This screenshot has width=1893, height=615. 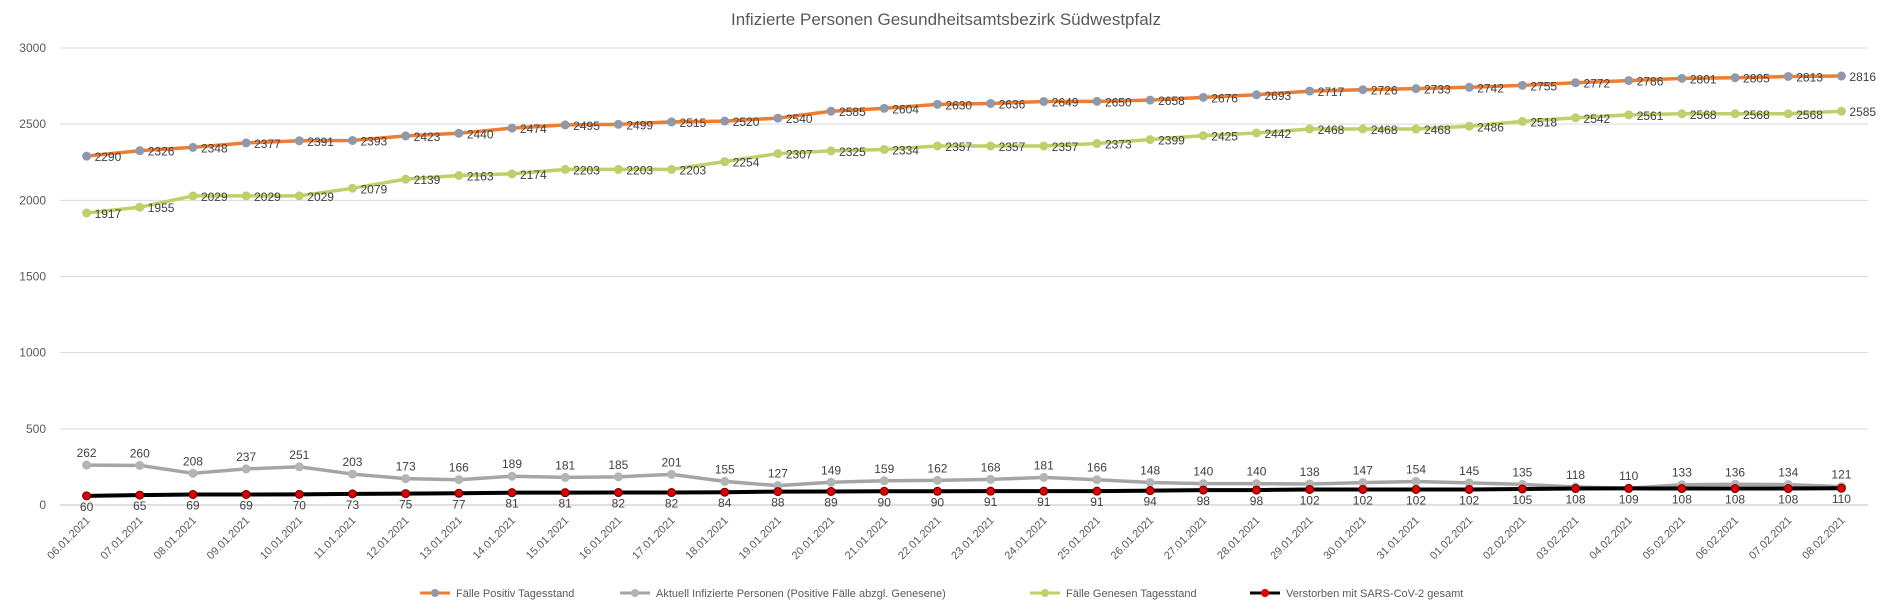 What do you see at coordinates (760, 538) in the screenshot?
I see `x-tick-label: 19.01.2021` at bounding box center [760, 538].